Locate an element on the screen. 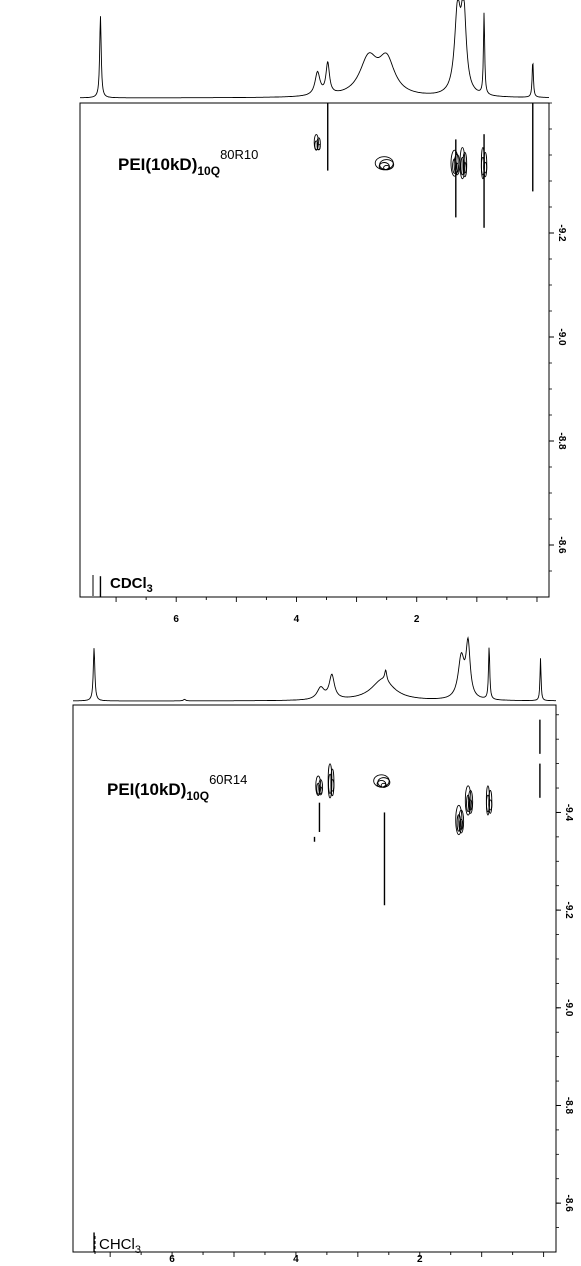  y-tick-label: -9.4 is located at coordinates (568, 813).